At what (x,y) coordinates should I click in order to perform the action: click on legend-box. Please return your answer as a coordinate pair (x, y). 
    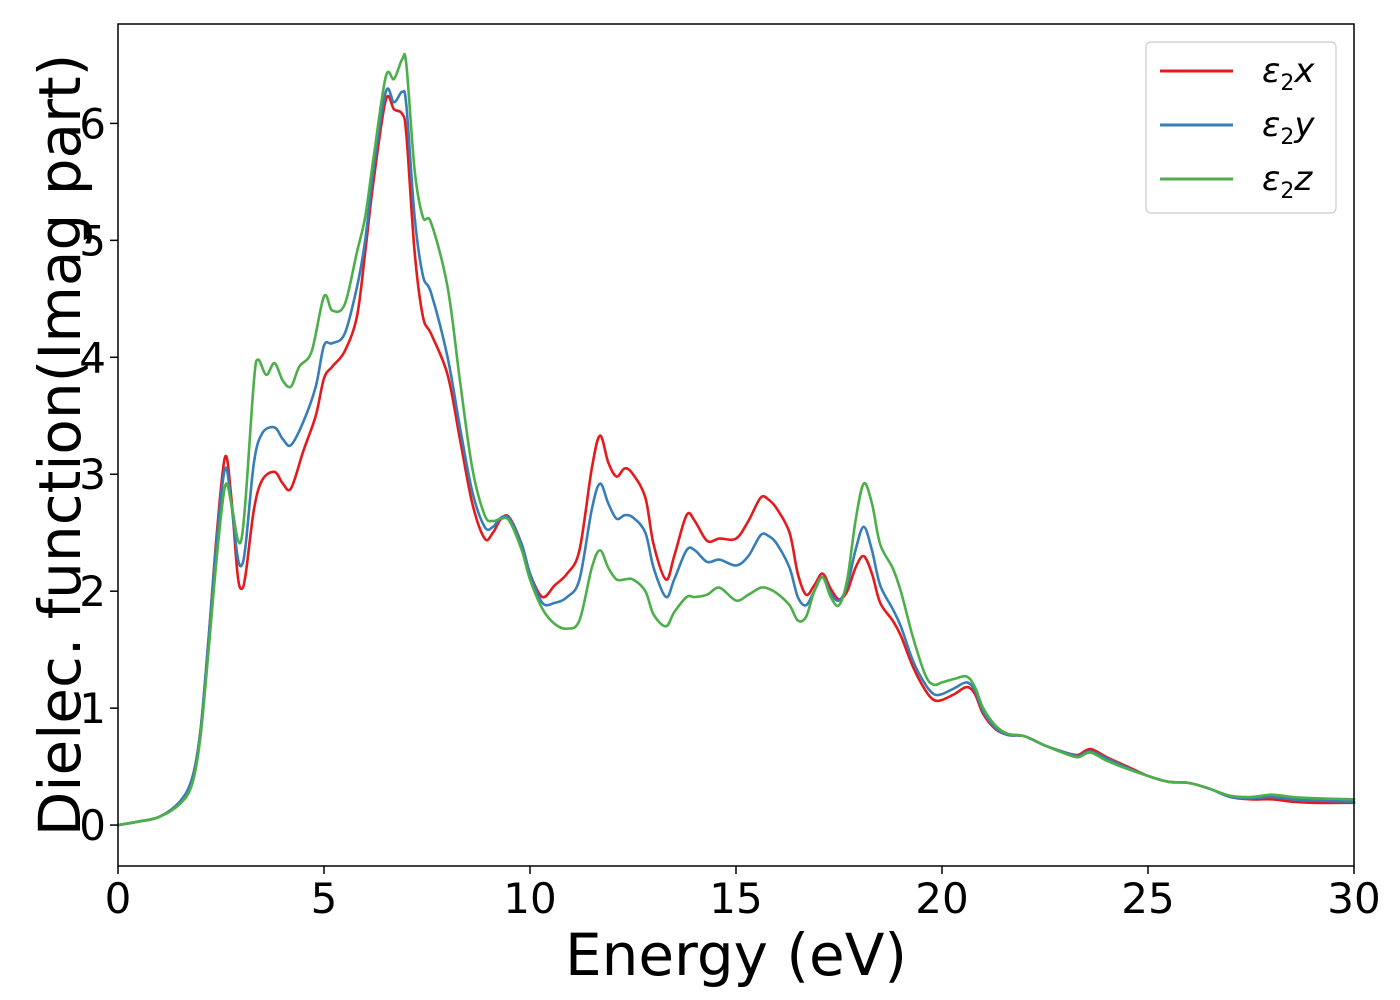
    Looking at the image, I should click on (1241, 127).